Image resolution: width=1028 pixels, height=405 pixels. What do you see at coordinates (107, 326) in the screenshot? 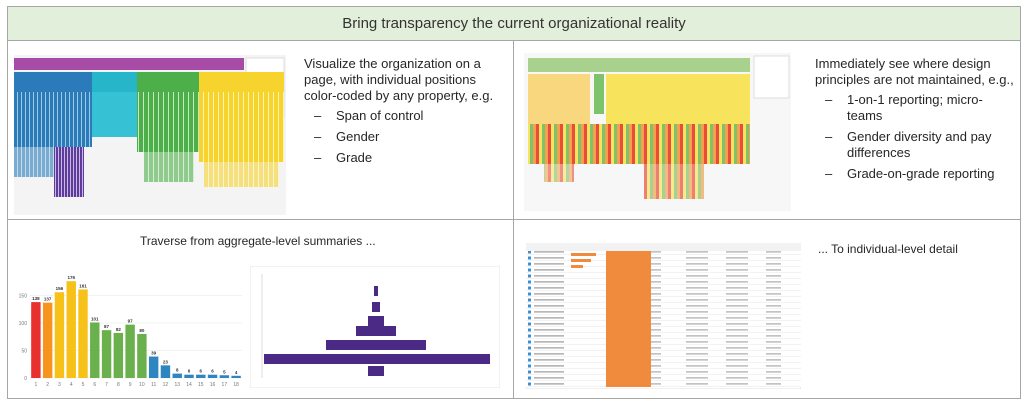
I see `value-label: 87` at bounding box center [107, 326].